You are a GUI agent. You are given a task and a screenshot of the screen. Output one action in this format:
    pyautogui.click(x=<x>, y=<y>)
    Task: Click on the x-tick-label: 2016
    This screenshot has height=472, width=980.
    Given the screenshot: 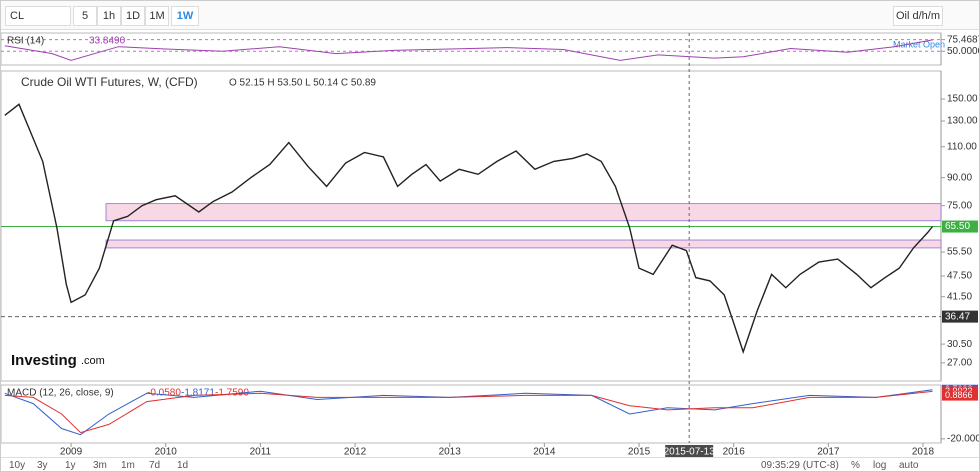 What is the action you would take?
    pyautogui.click(x=734, y=452)
    